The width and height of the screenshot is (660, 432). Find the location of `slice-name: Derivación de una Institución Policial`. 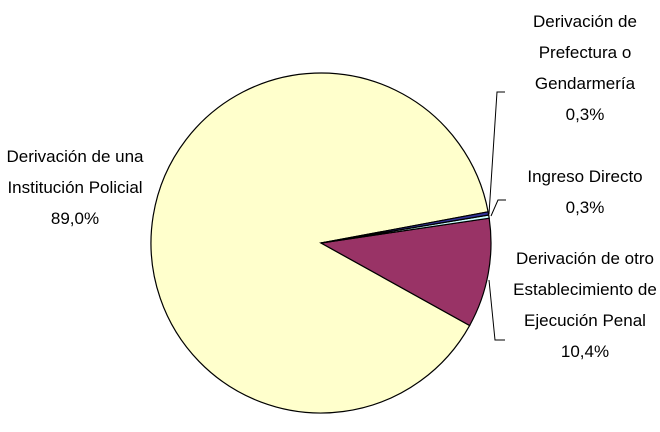

slice-name: Derivación de una Institución Policial is located at coordinates (75, 172).